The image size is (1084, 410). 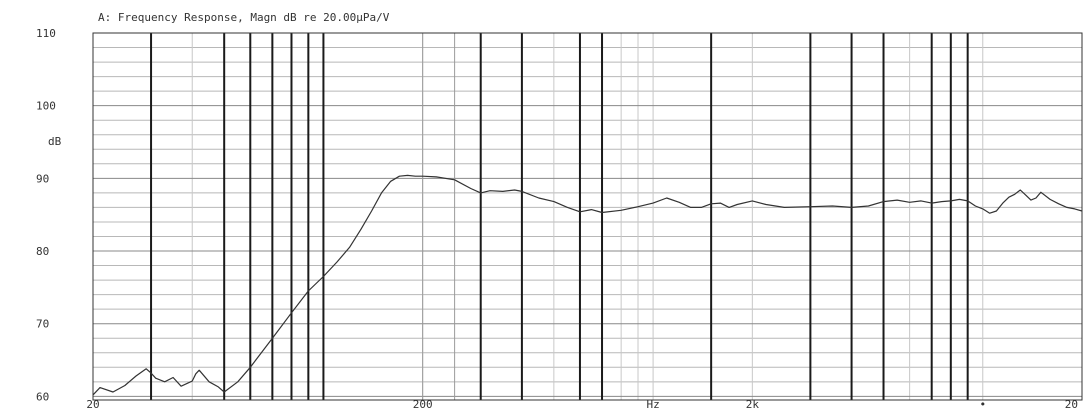 I want to click on x-tick-label: 2k, so click(x=753, y=404).